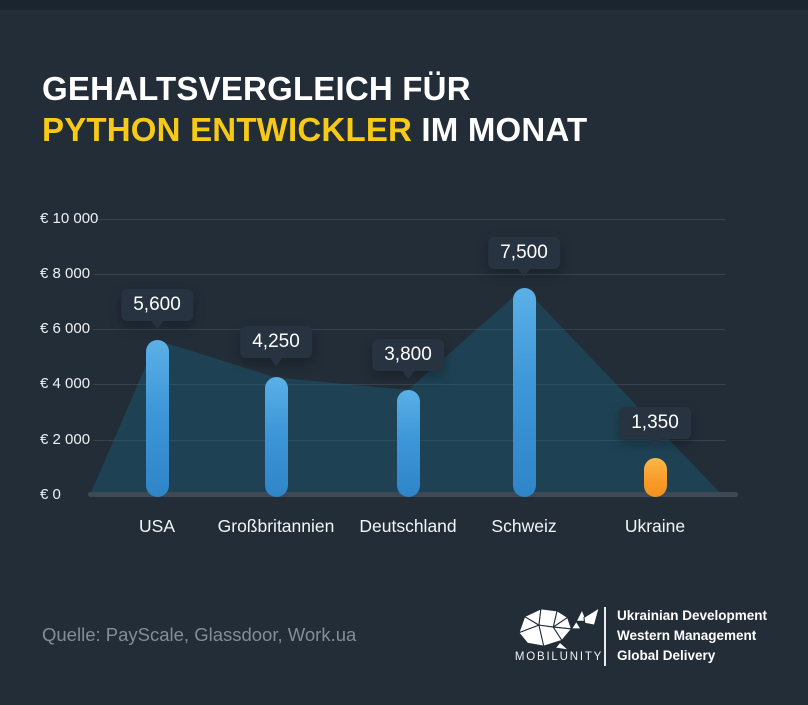 The image size is (808, 705). I want to click on mobilunity-whale-icon, so click(559, 629).